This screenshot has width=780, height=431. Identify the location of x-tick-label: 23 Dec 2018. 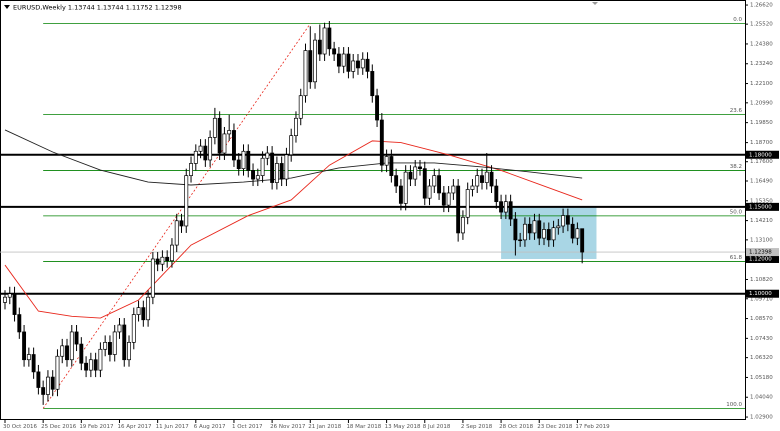
(555, 427).